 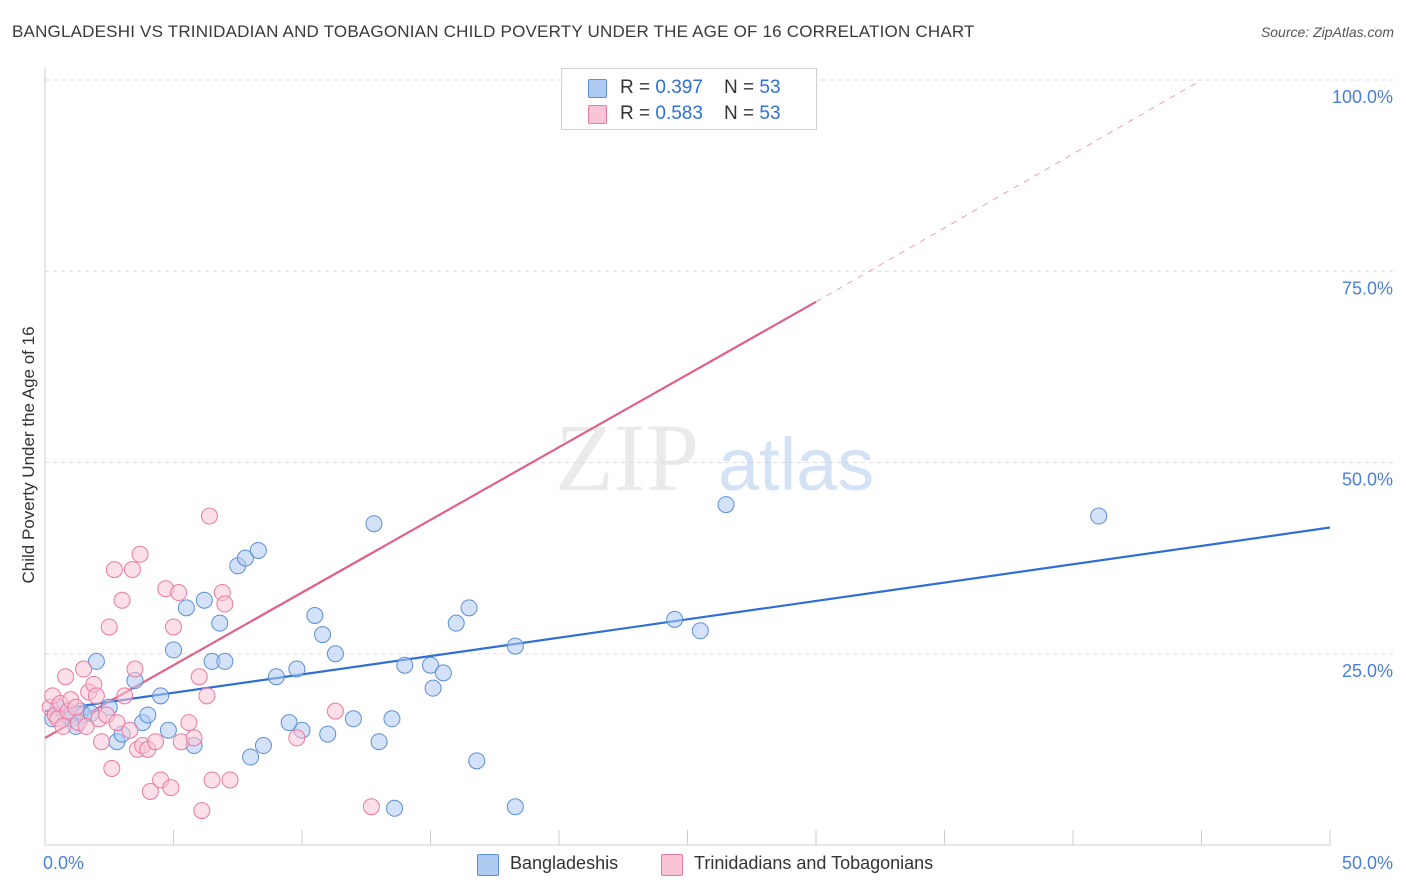 I want to click on stats-legend: R = 0.397 N = 53 R = 0.583 N = 53, so click(x=689, y=99).